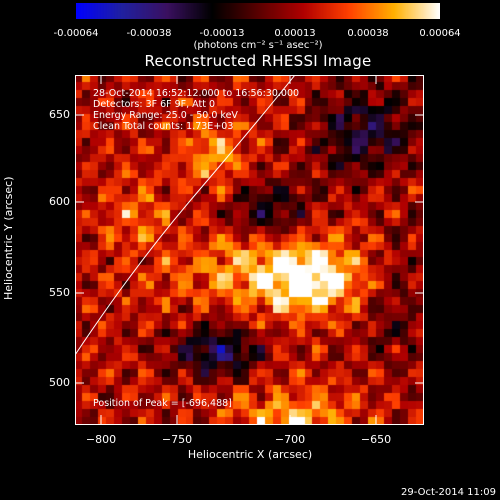 This screenshot has height=500, width=500. I want to click on x-tick-label: −750, so click(177, 439).